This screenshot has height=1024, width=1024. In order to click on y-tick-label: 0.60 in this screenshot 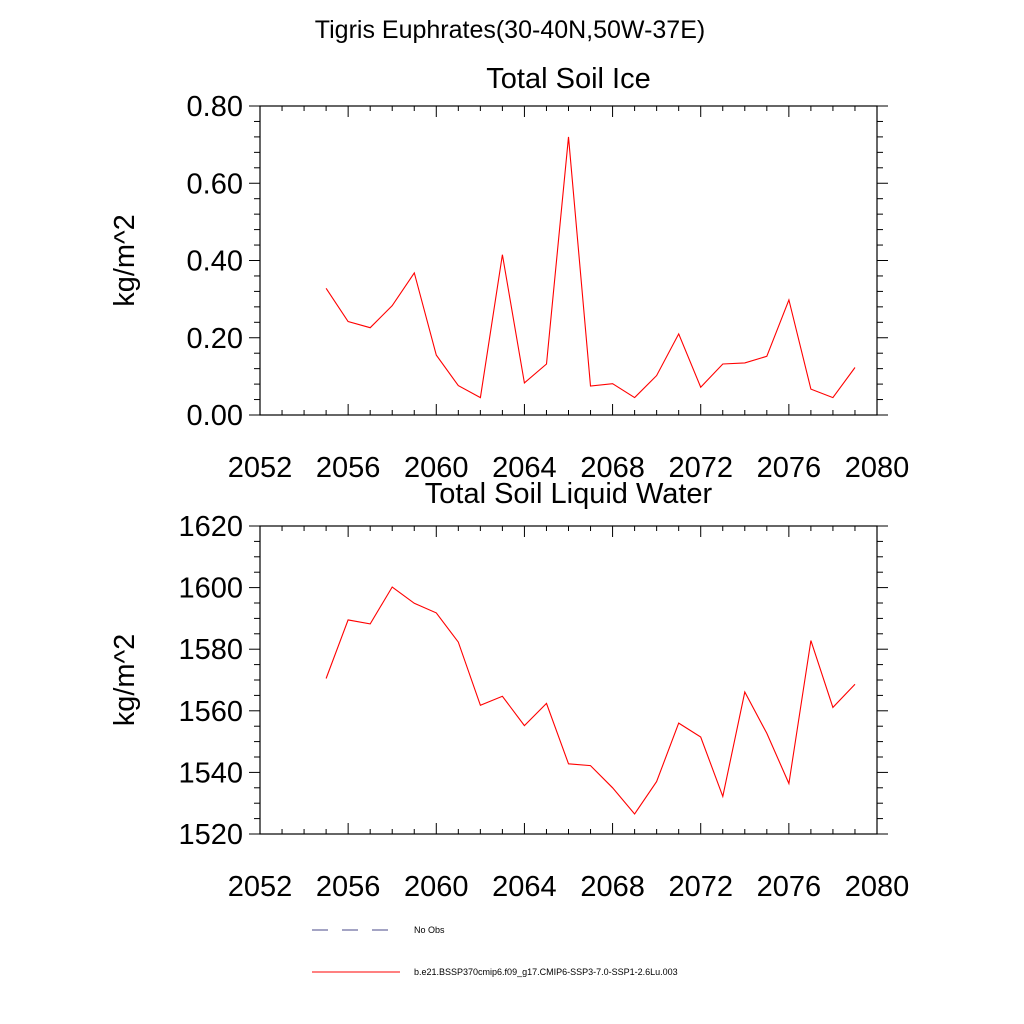, I will do `click(215, 184)`.